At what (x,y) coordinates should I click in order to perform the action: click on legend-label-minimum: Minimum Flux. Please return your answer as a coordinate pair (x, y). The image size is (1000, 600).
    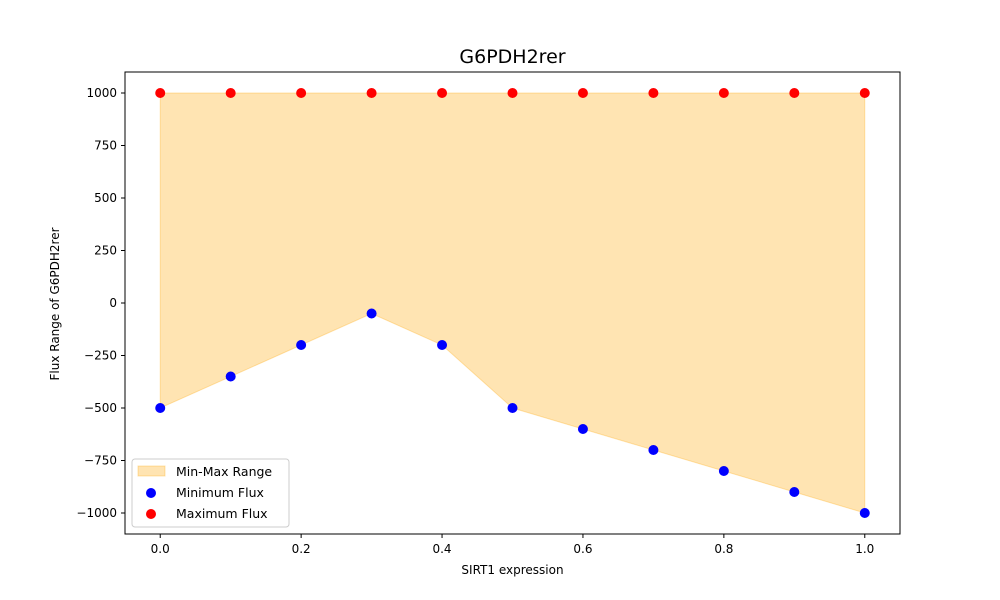
    Looking at the image, I should click on (220, 492).